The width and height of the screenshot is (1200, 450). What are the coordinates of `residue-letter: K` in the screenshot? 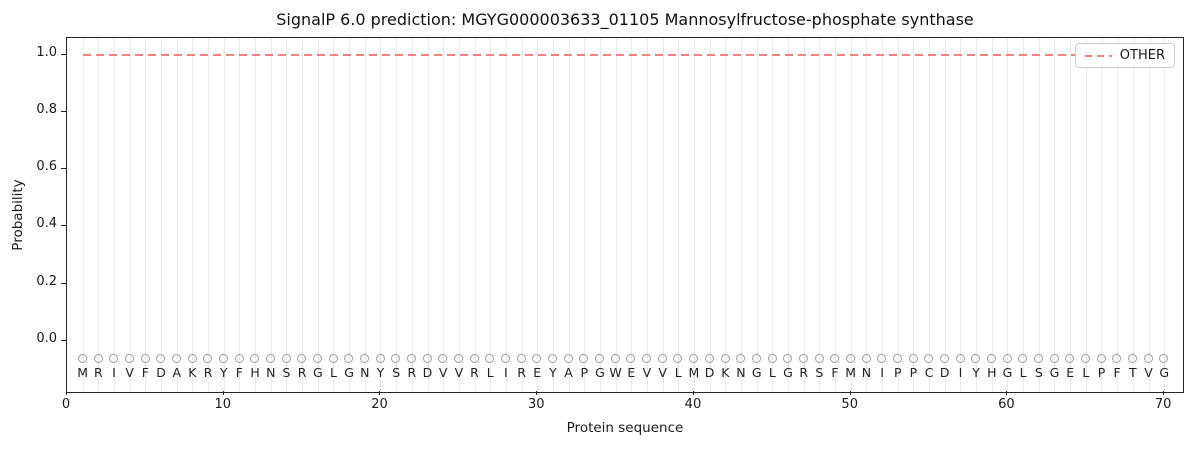 It's located at (192, 373).